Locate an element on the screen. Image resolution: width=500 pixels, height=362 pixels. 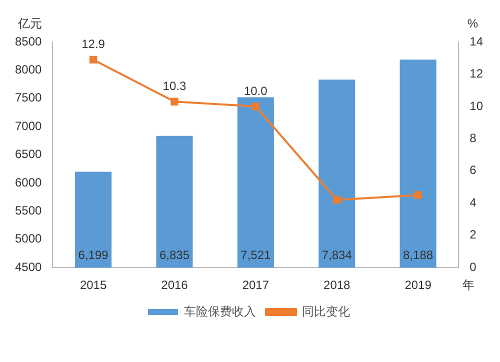
data-label: 7,521 is located at coordinates (256, 255).